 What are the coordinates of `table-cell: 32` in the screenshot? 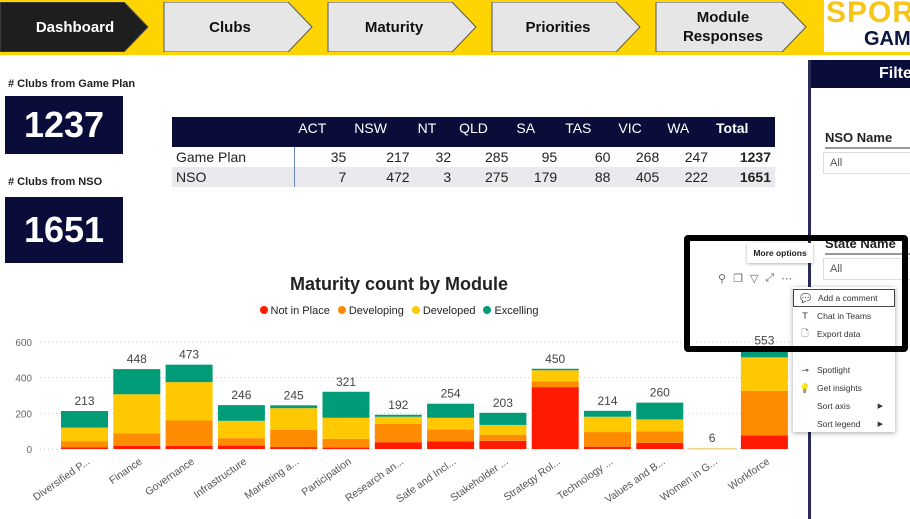 It's located at (443, 157).